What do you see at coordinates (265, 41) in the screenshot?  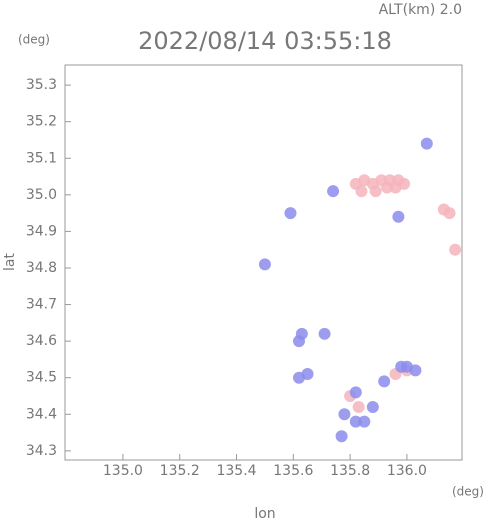 I see `chart-title: 2022/08/14 03:55:18` at bounding box center [265, 41].